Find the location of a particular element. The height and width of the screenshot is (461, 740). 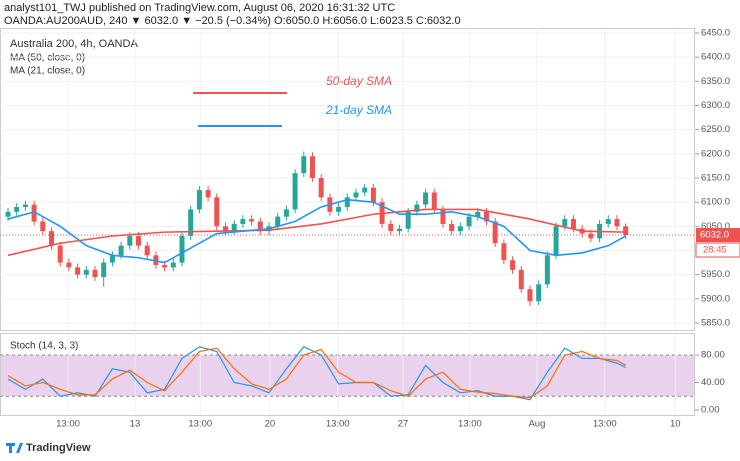

tradingview-logo: TradingView is located at coordinates (48, 448).